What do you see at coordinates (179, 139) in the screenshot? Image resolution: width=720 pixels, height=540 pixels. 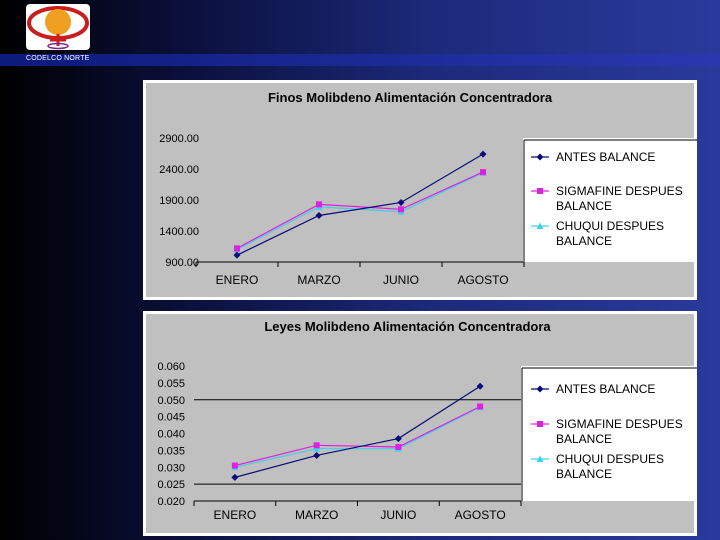 I see `y-tick-label: 2900.00` at bounding box center [179, 139].